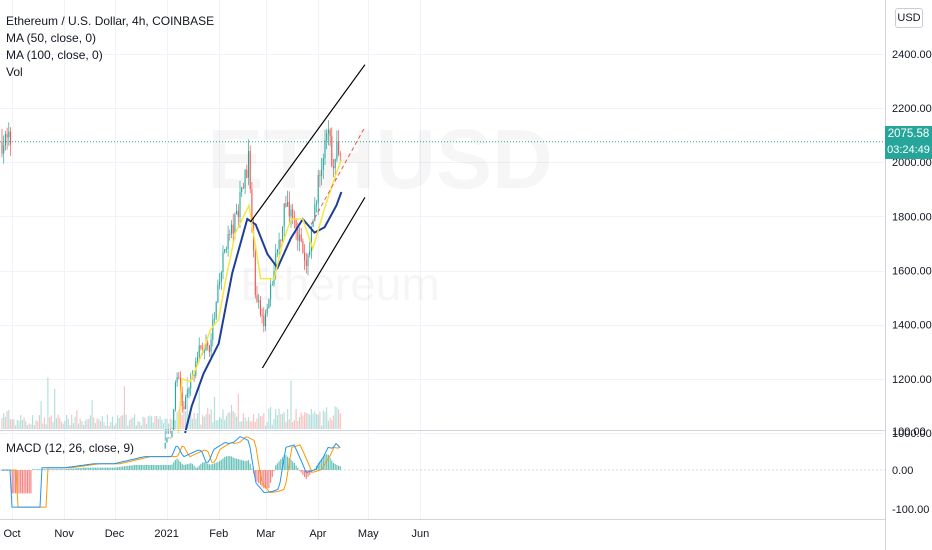  I want to click on macd-legend: MACD (12, 26, close, 9), so click(70, 448).